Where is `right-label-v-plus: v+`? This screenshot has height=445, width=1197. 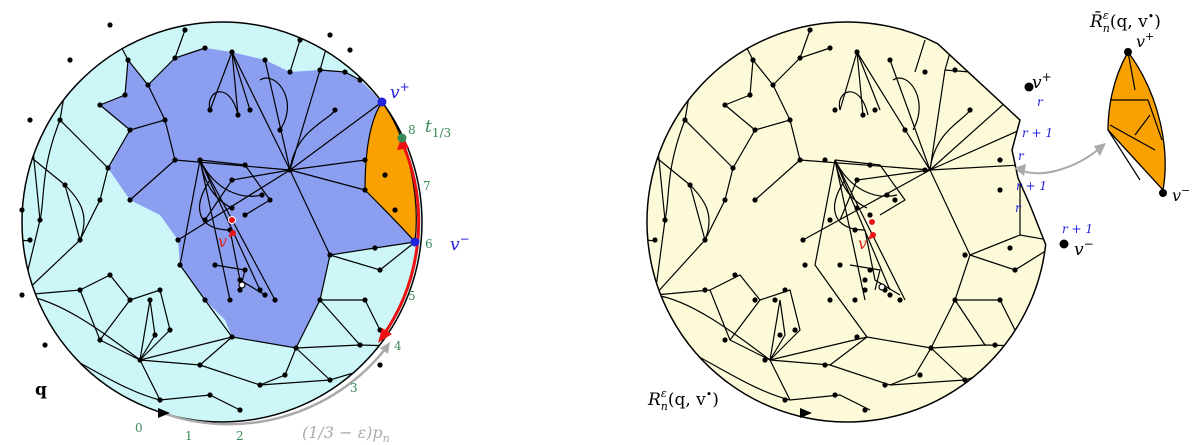
right-label-v-plus: v+ is located at coordinates (1042, 81).